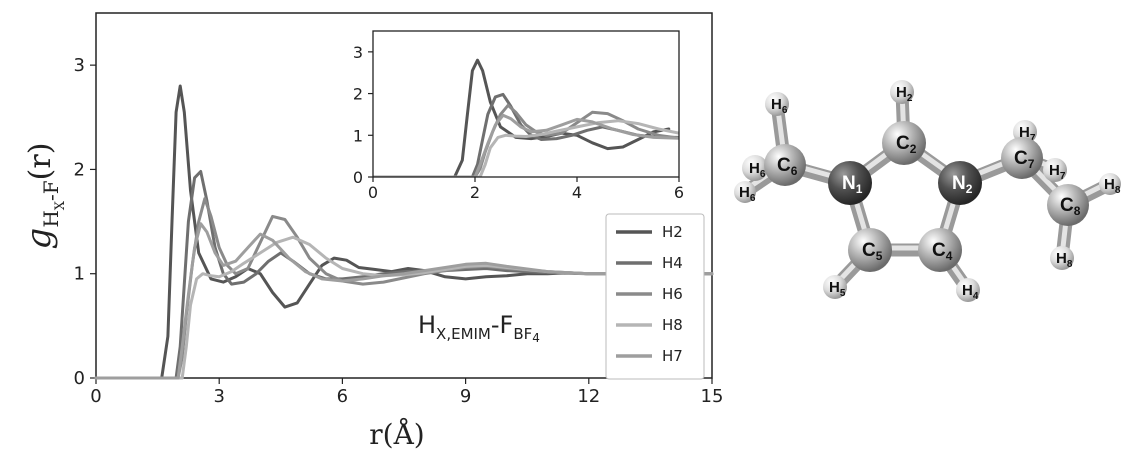  I want to click on inset-series-line-h2, so click(522, 117).